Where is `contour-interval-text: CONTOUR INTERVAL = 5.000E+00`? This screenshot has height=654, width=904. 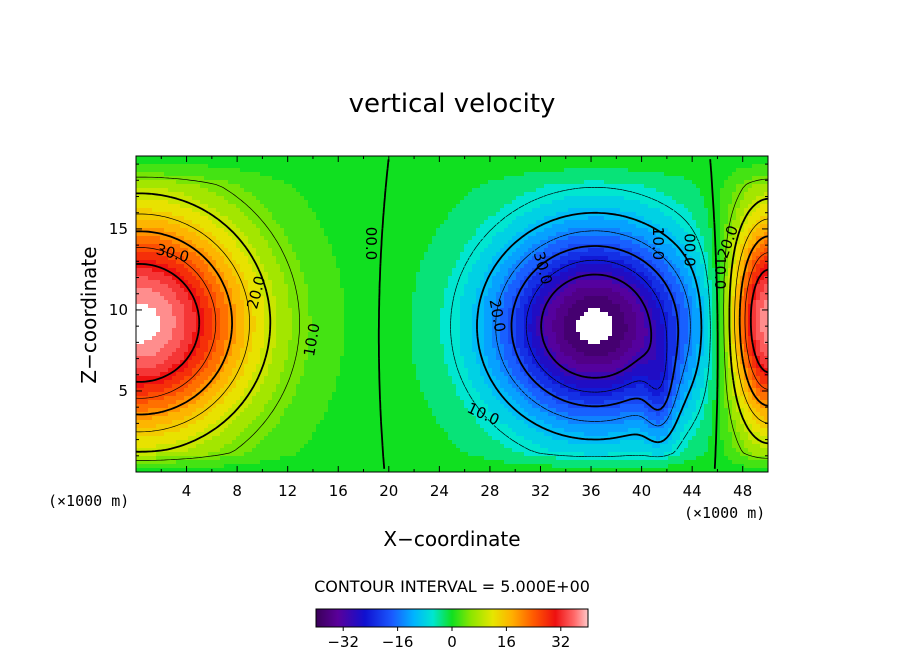 contour-interval-text: CONTOUR INTERVAL = 5.000E+00 is located at coordinates (452, 586).